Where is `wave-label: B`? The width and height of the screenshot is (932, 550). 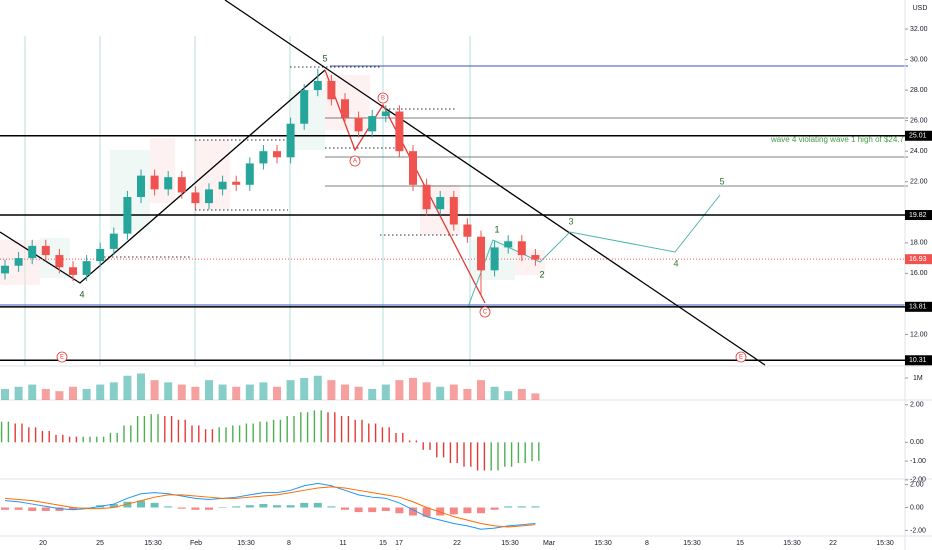 wave-label: B is located at coordinates (383, 99).